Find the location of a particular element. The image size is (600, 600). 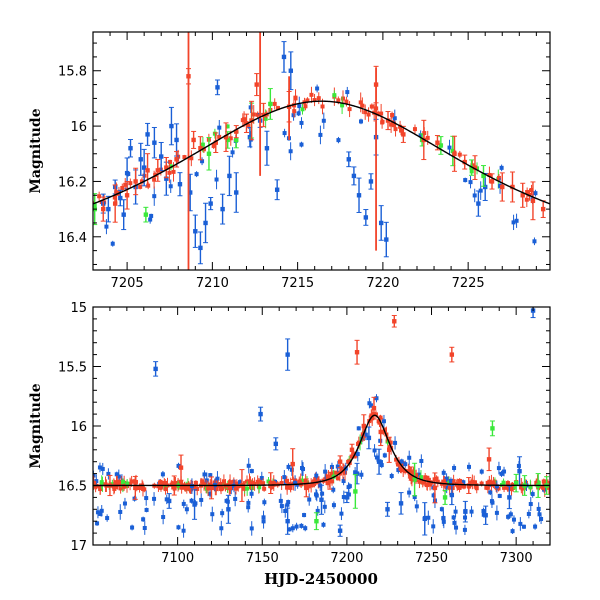

x-tick-label: 7210 is located at coordinates (212, 283).